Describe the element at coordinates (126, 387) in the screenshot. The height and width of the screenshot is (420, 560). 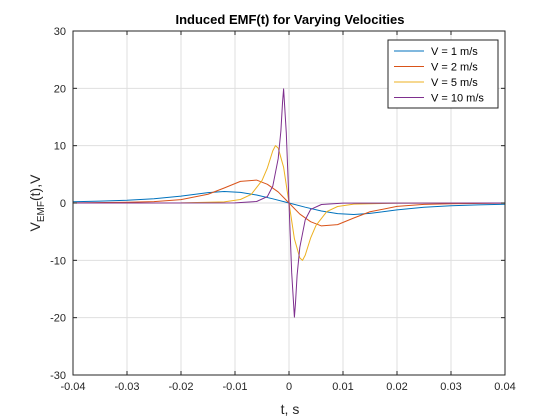
I see `x-tick-label: -0.03` at that location.